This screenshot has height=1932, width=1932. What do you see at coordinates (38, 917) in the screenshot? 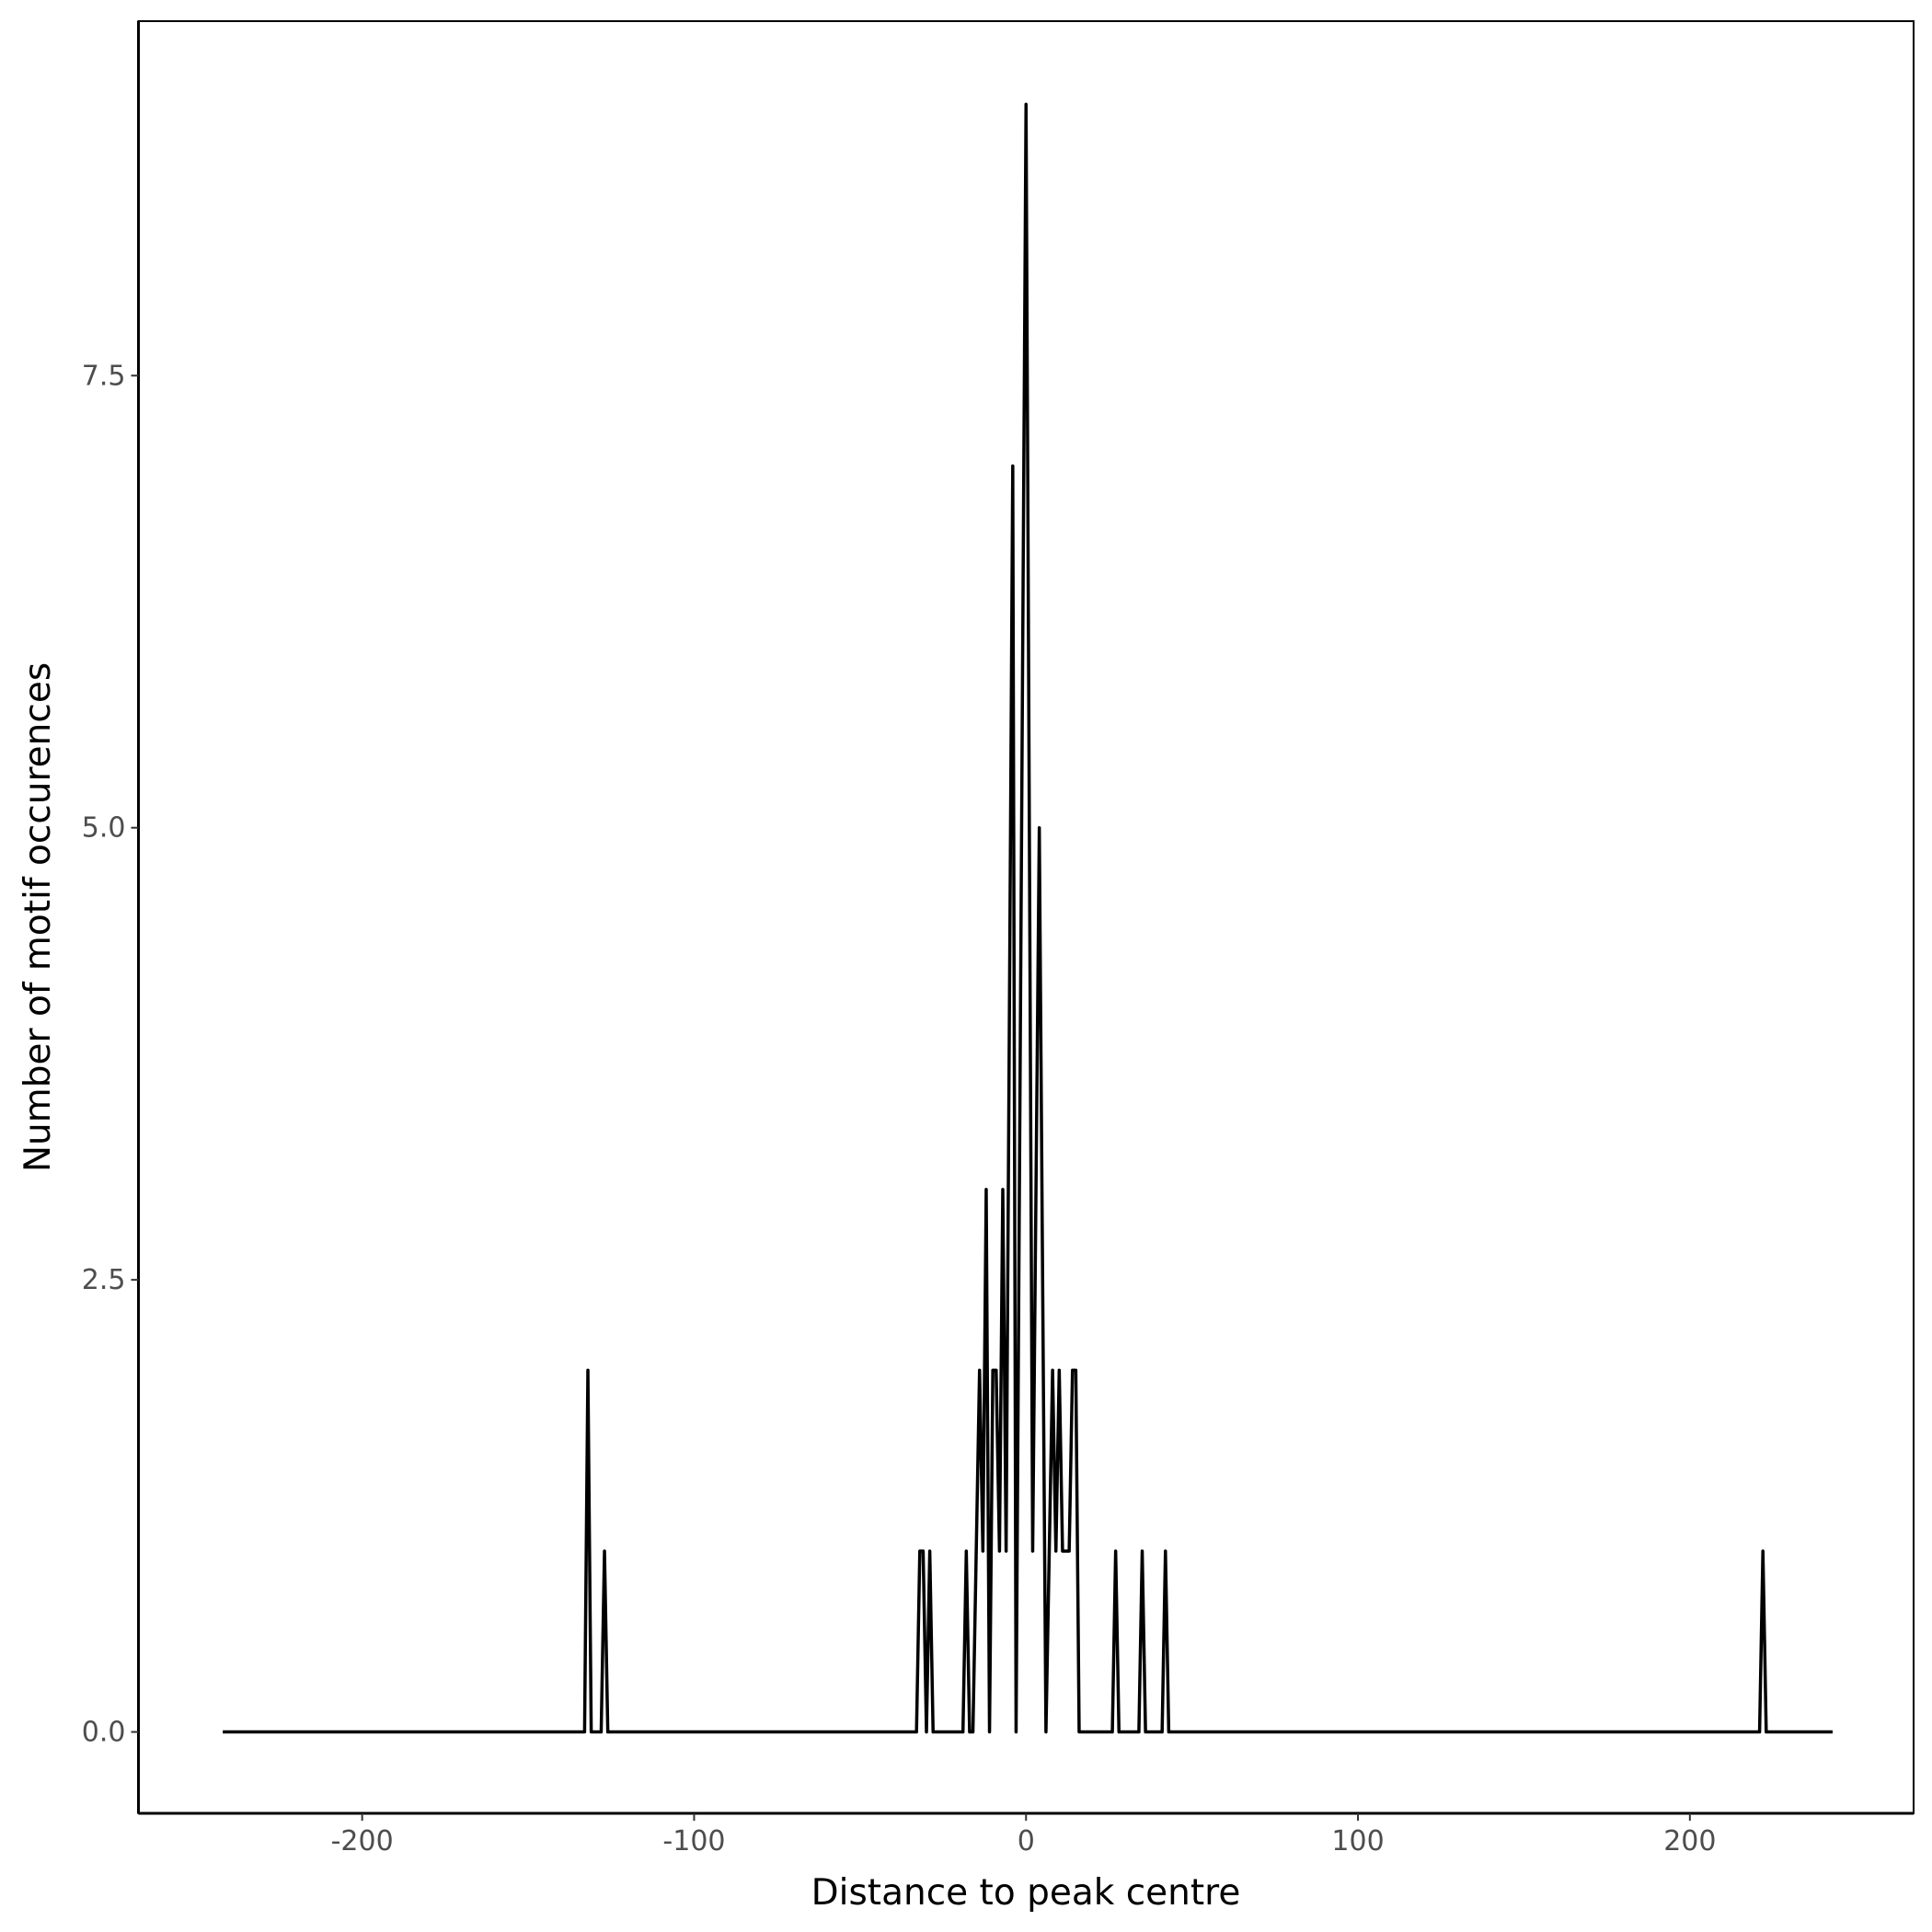
I see `y-axis-title: Number of motif occurences` at bounding box center [38, 917].